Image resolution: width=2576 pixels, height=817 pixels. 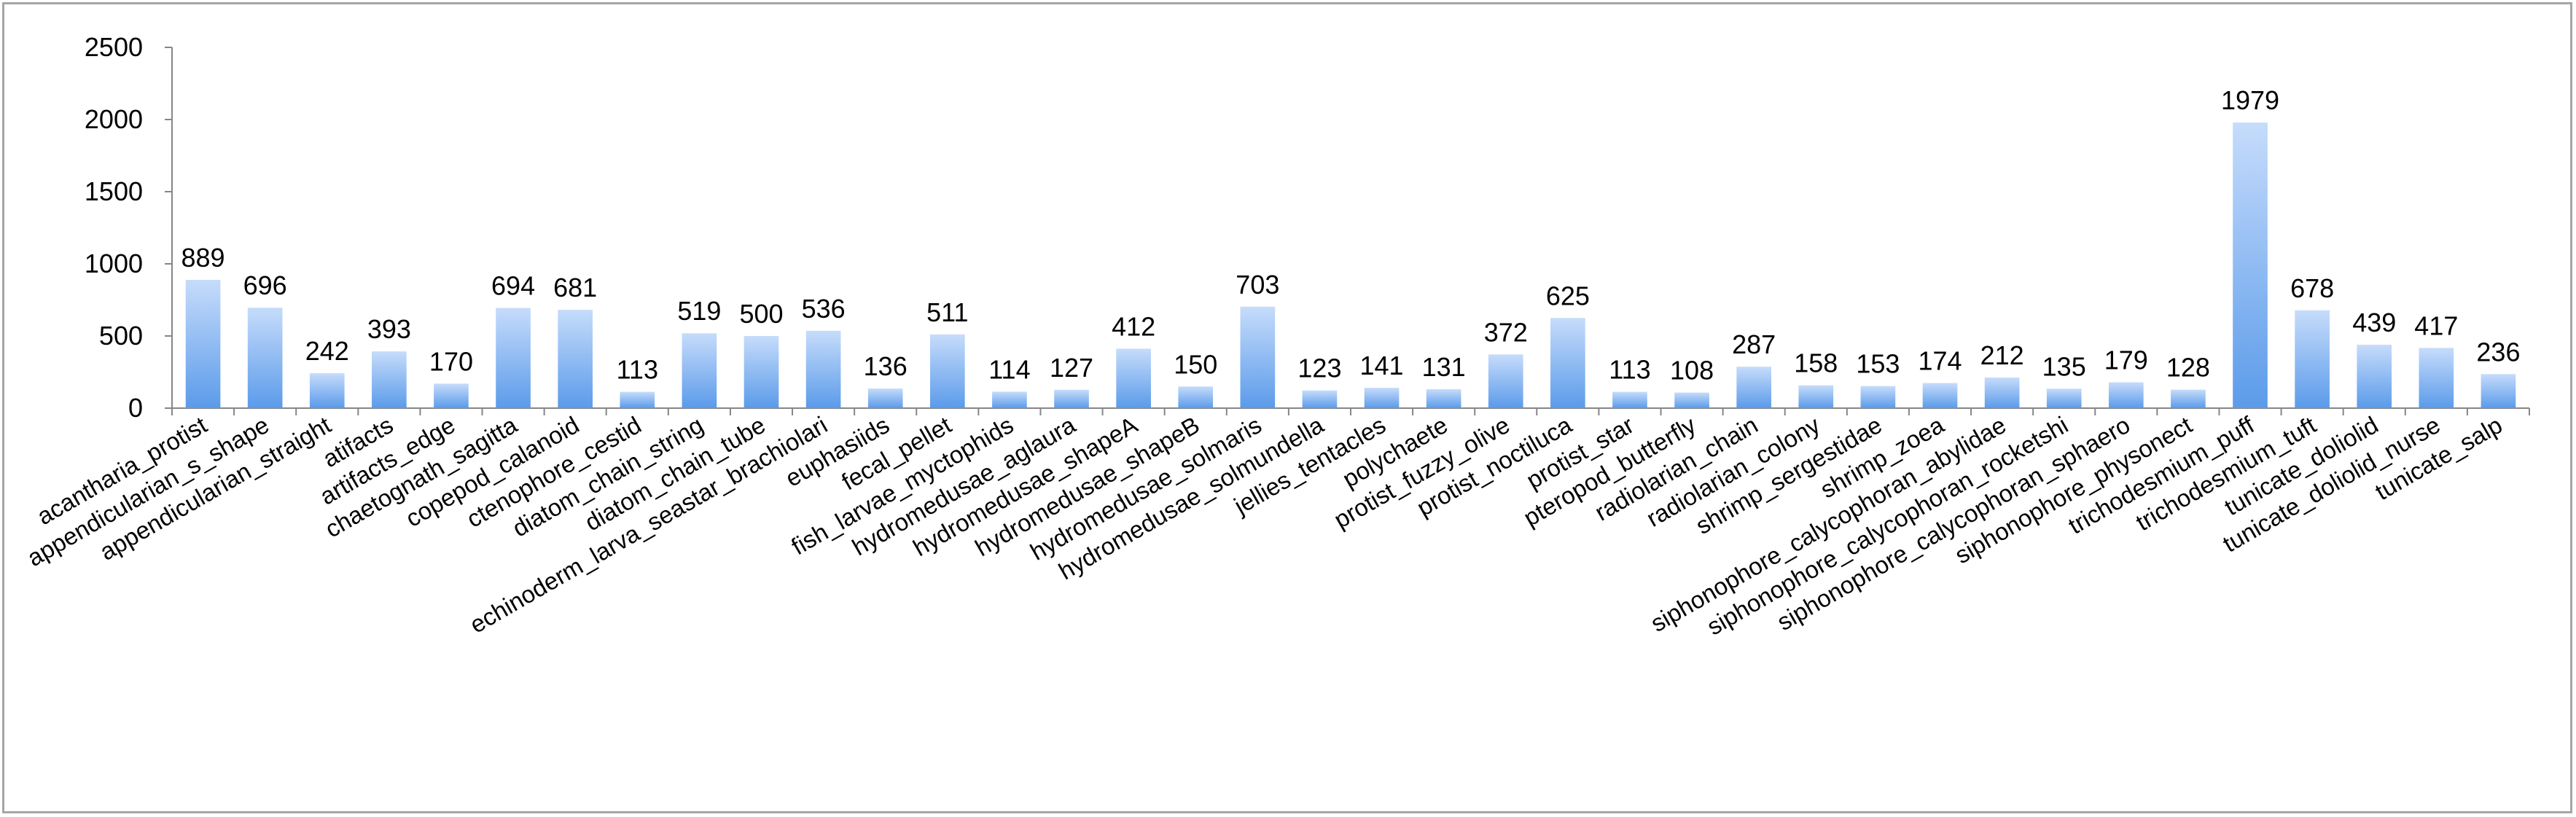 What do you see at coordinates (513, 286) in the screenshot?
I see `data-label: 694` at bounding box center [513, 286].